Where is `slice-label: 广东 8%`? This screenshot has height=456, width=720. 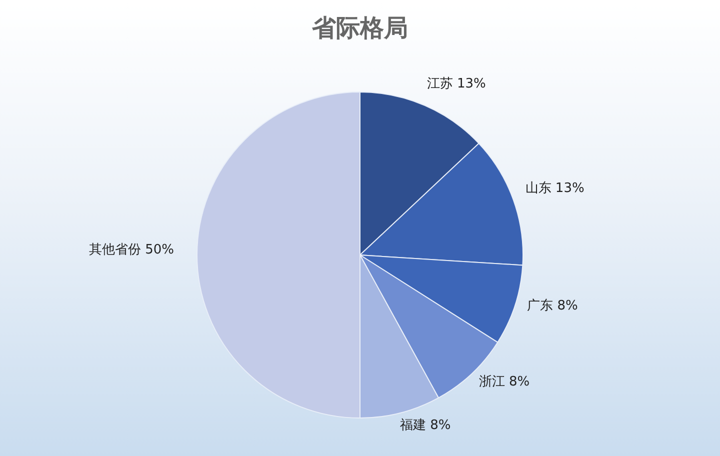 slice-label: 广东 8% is located at coordinates (552, 306).